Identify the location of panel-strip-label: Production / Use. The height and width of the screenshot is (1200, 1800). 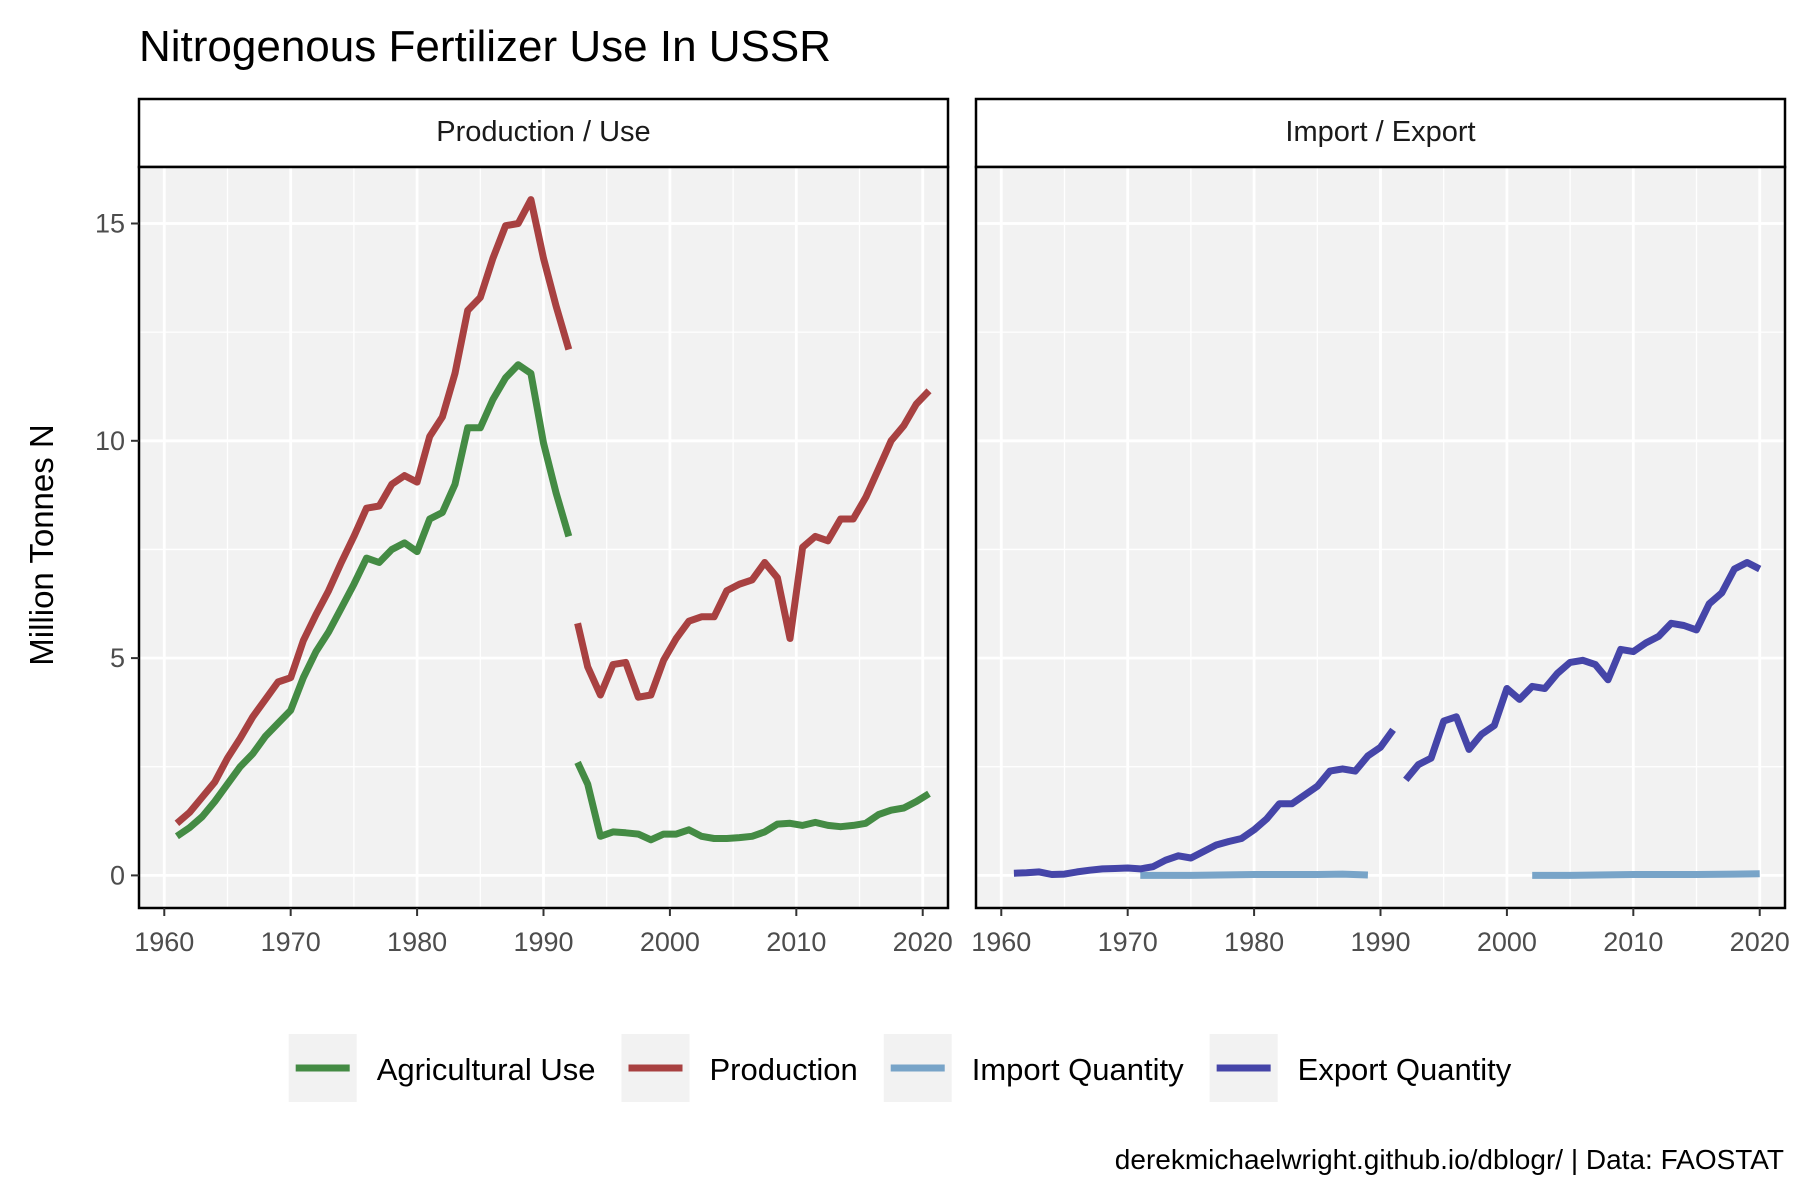
(543, 132).